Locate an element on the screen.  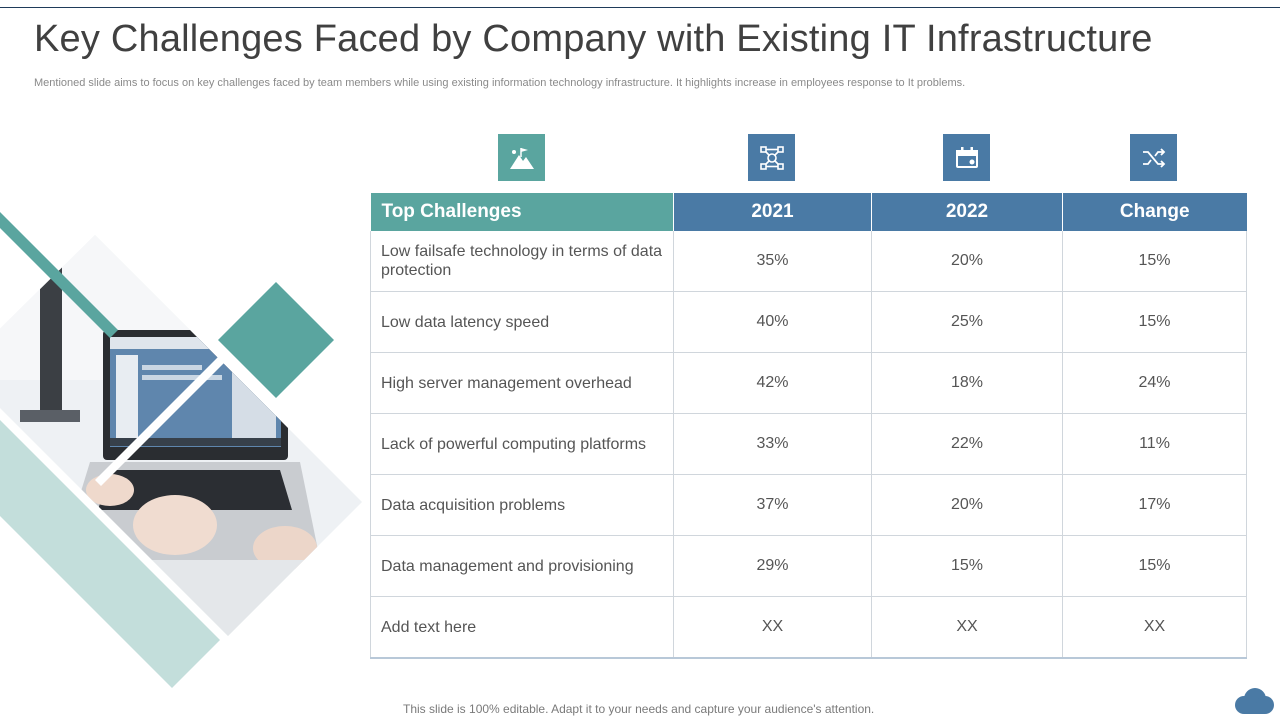
value-2021-cell: 40% is located at coordinates (772, 322).